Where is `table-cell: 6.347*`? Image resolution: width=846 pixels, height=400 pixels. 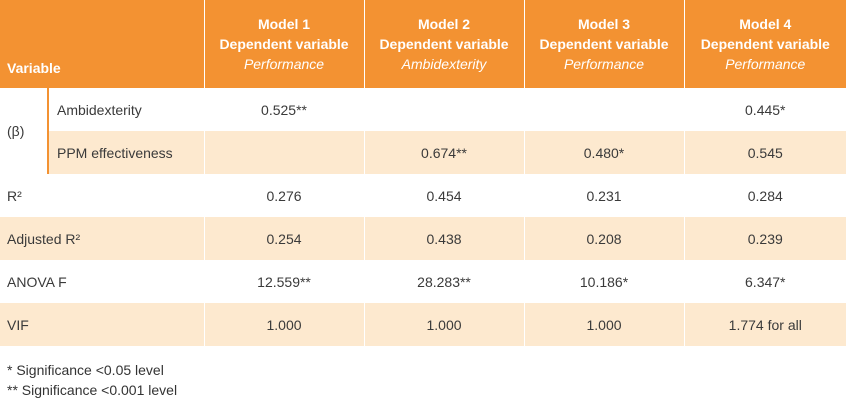
table-cell: 6.347* is located at coordinates (764, 281).